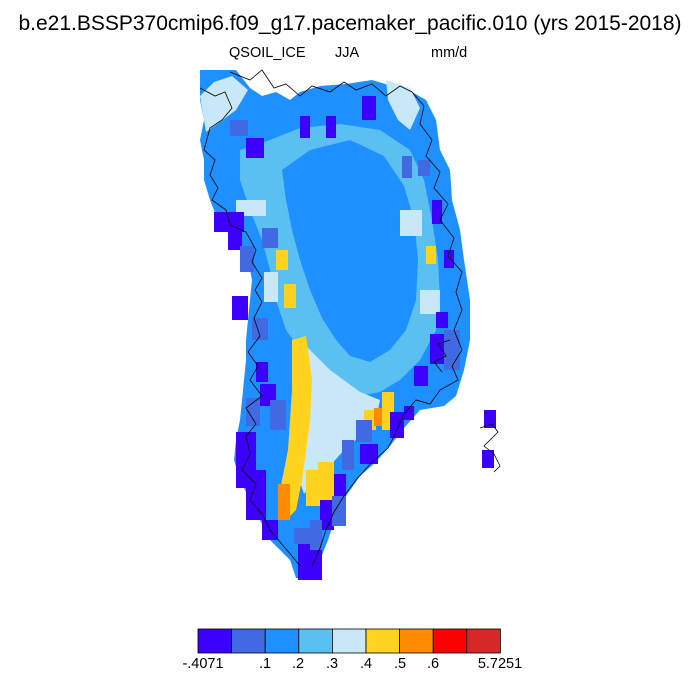 The image size is (700, 700). Describe the element at coordinates (290, 296) in the screenshot. I see `map-nw-yellow2` at that location.